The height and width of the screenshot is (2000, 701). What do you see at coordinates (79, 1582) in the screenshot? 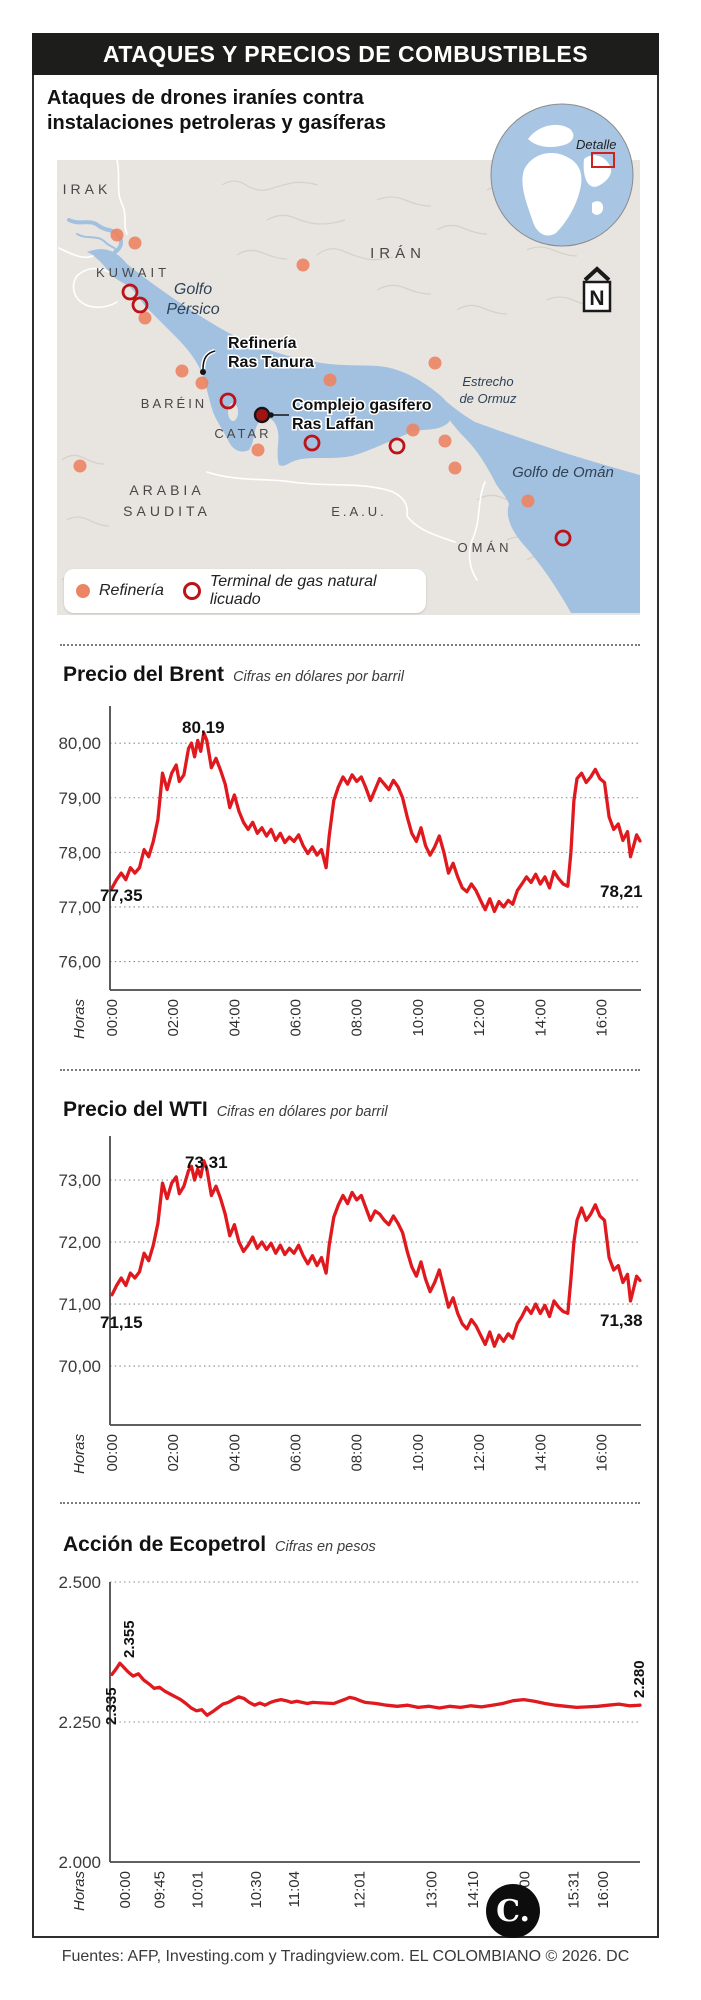
I see `y-tick-label: 2.500` at bounding box center [79, 1582].